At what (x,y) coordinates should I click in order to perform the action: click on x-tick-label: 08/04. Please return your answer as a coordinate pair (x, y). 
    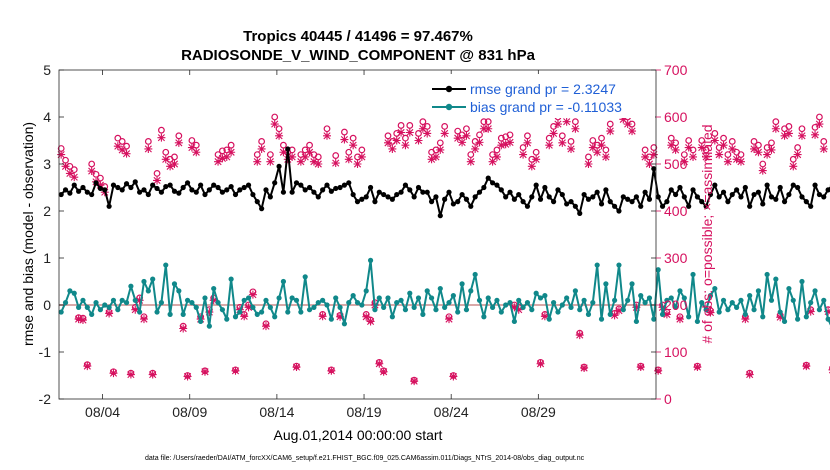
    Looking at the image, I should click on (102, 412).